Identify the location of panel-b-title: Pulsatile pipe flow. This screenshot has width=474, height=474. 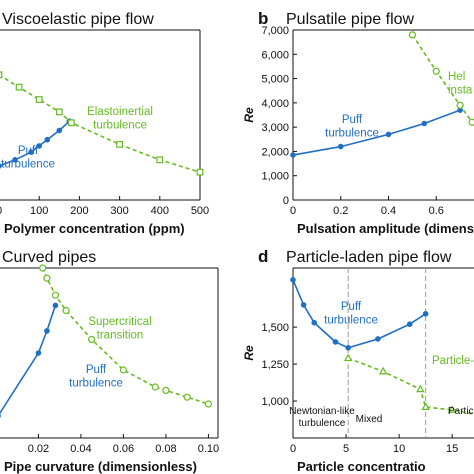
(350, 19).